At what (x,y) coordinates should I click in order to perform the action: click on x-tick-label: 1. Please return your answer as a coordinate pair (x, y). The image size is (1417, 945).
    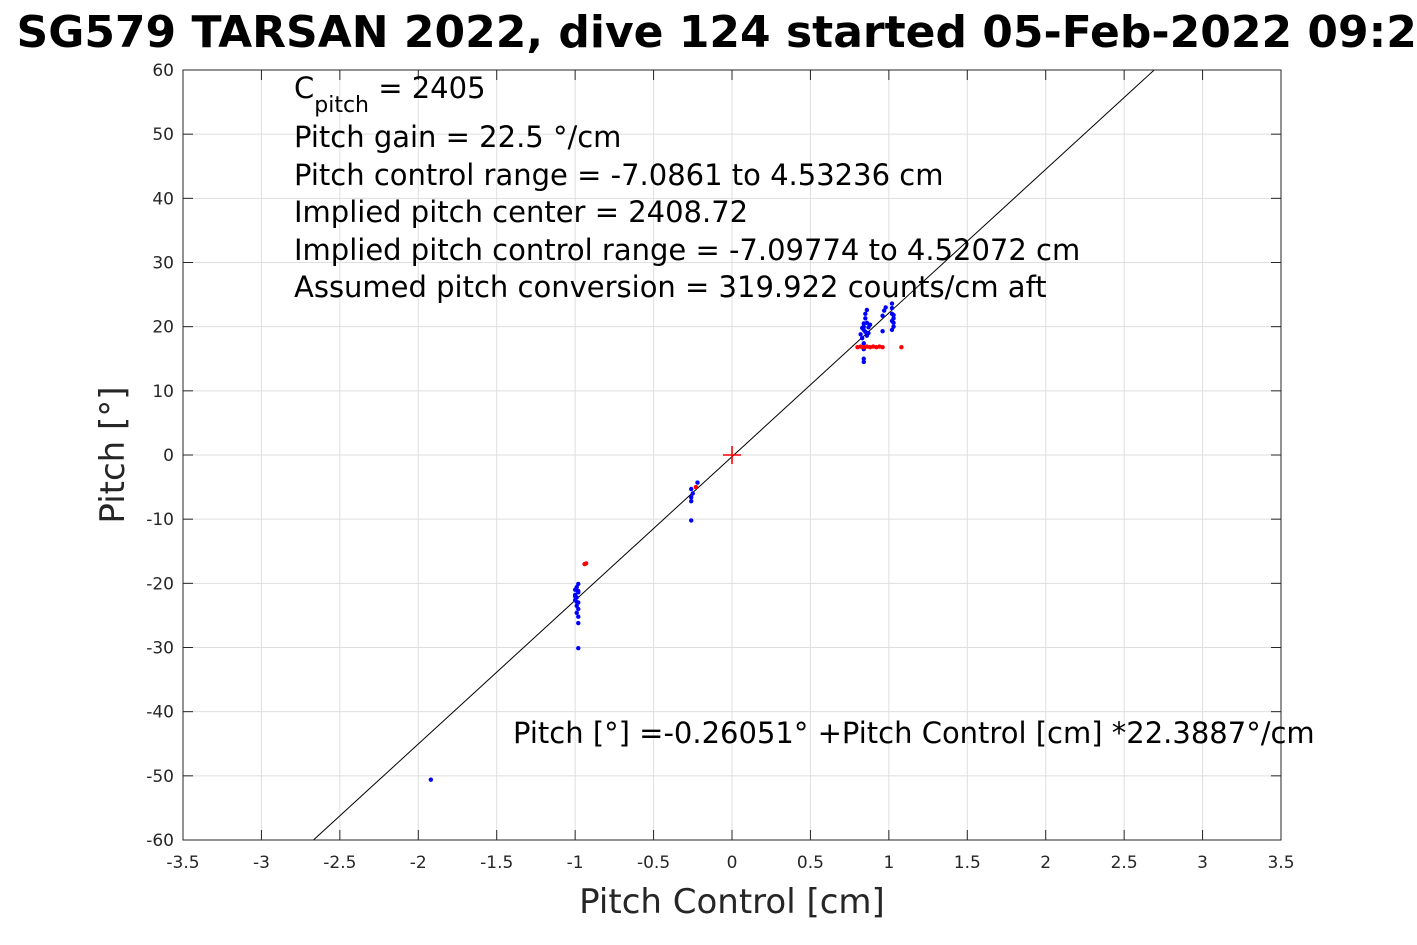
    Looking at the image, I should click on (888, 863).